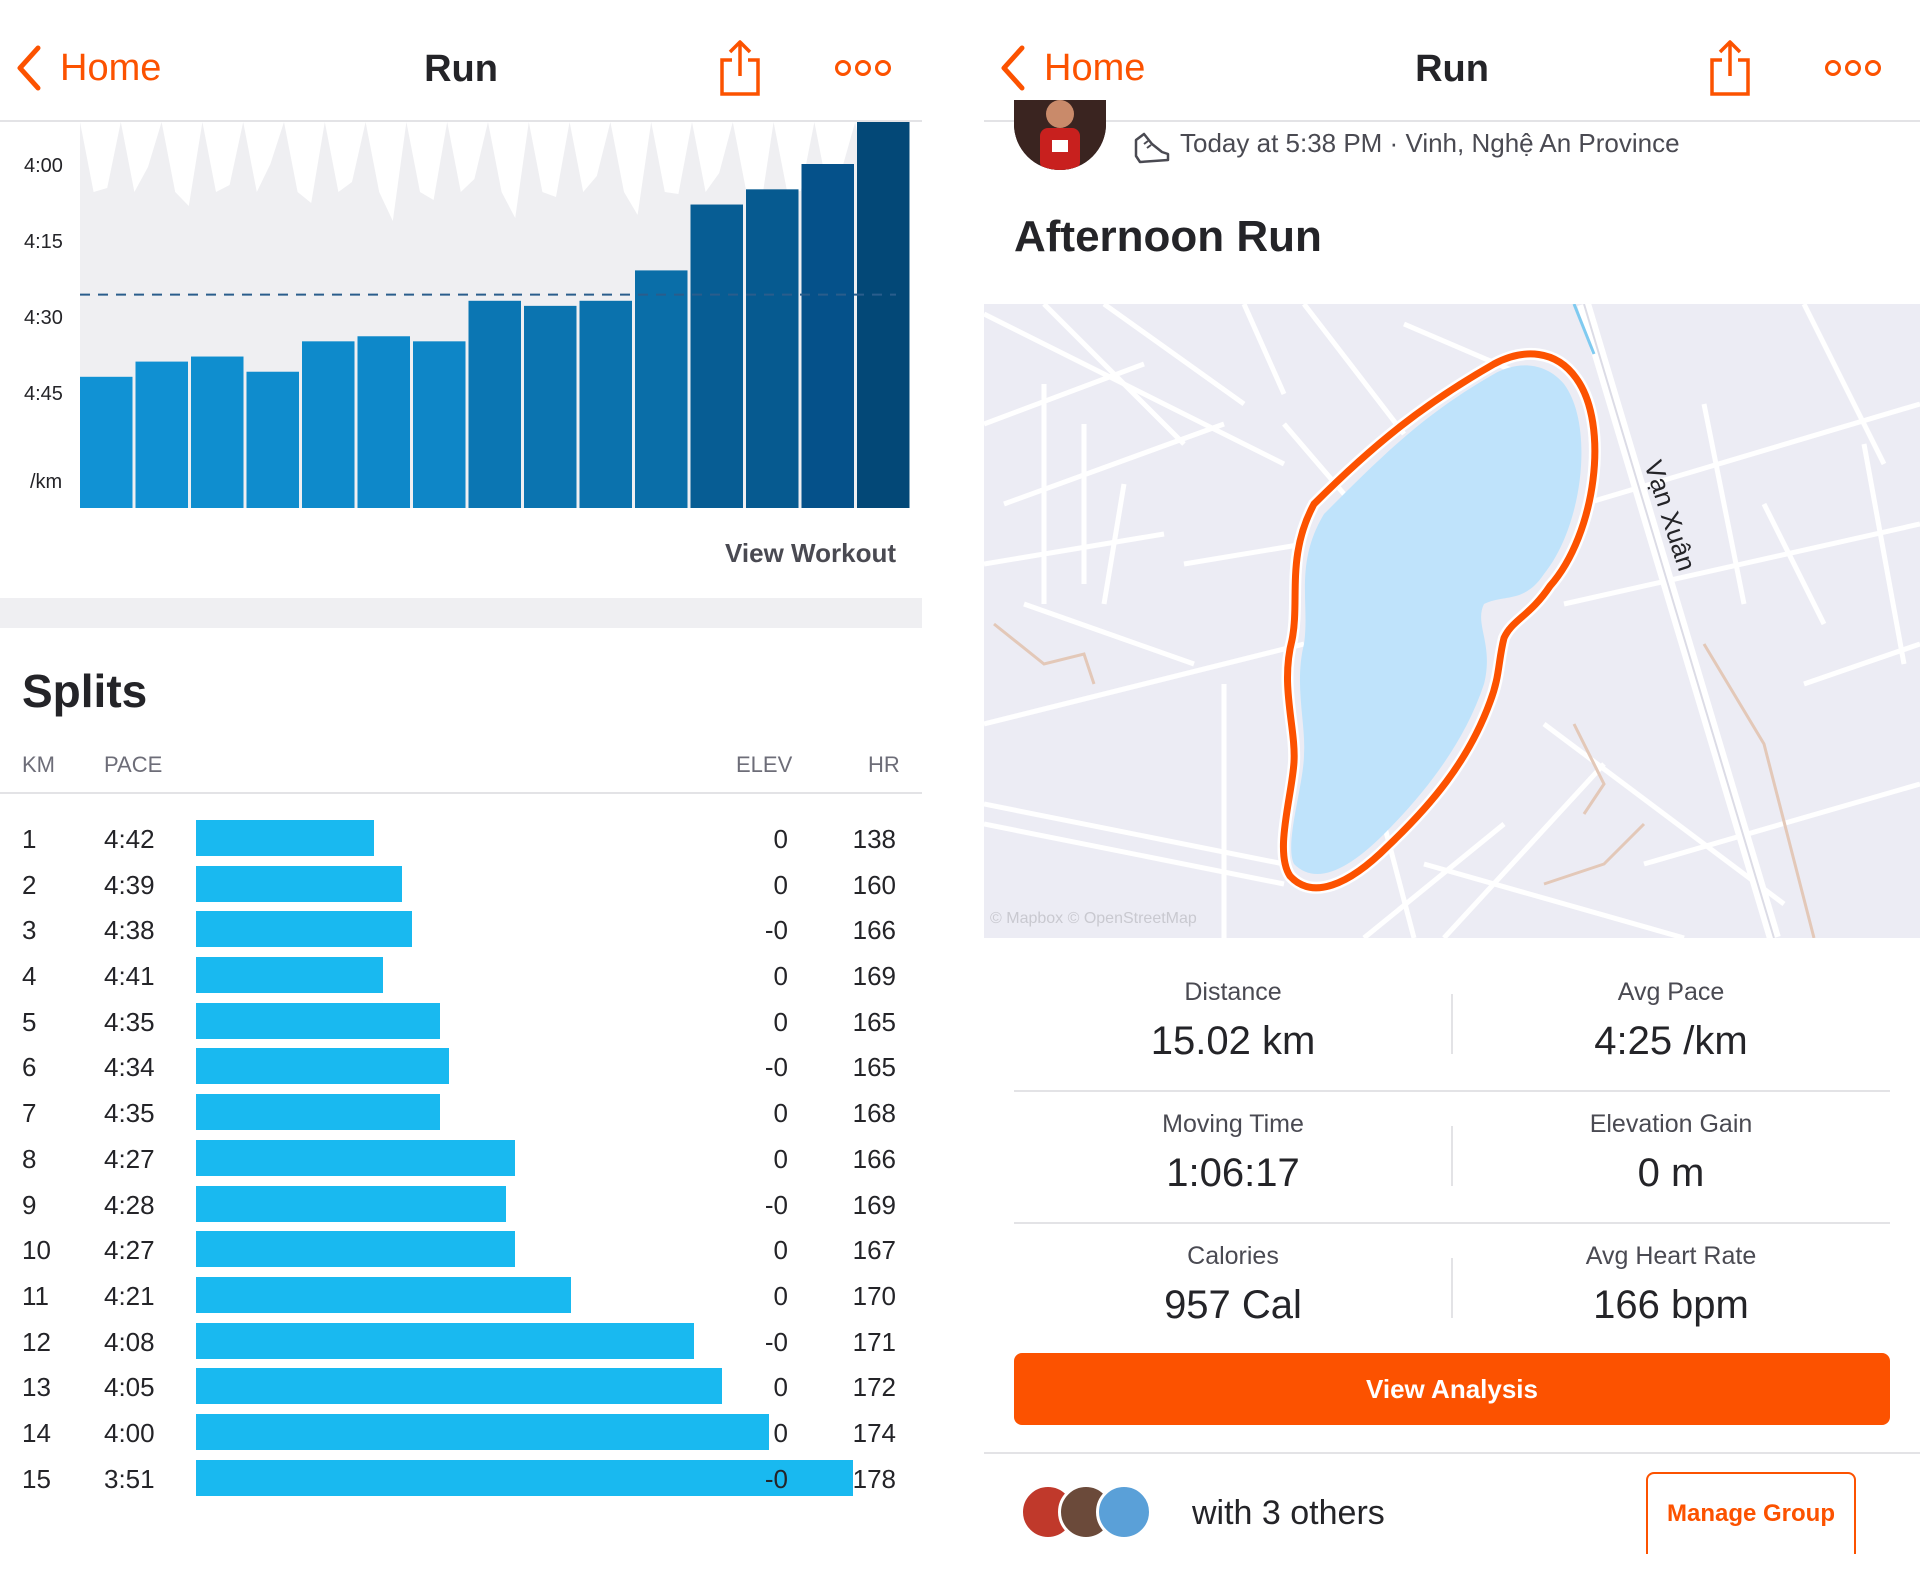  Describe the element at coordinates (36, 1387) in the screenshot. I see `split-km: 13` at that location.